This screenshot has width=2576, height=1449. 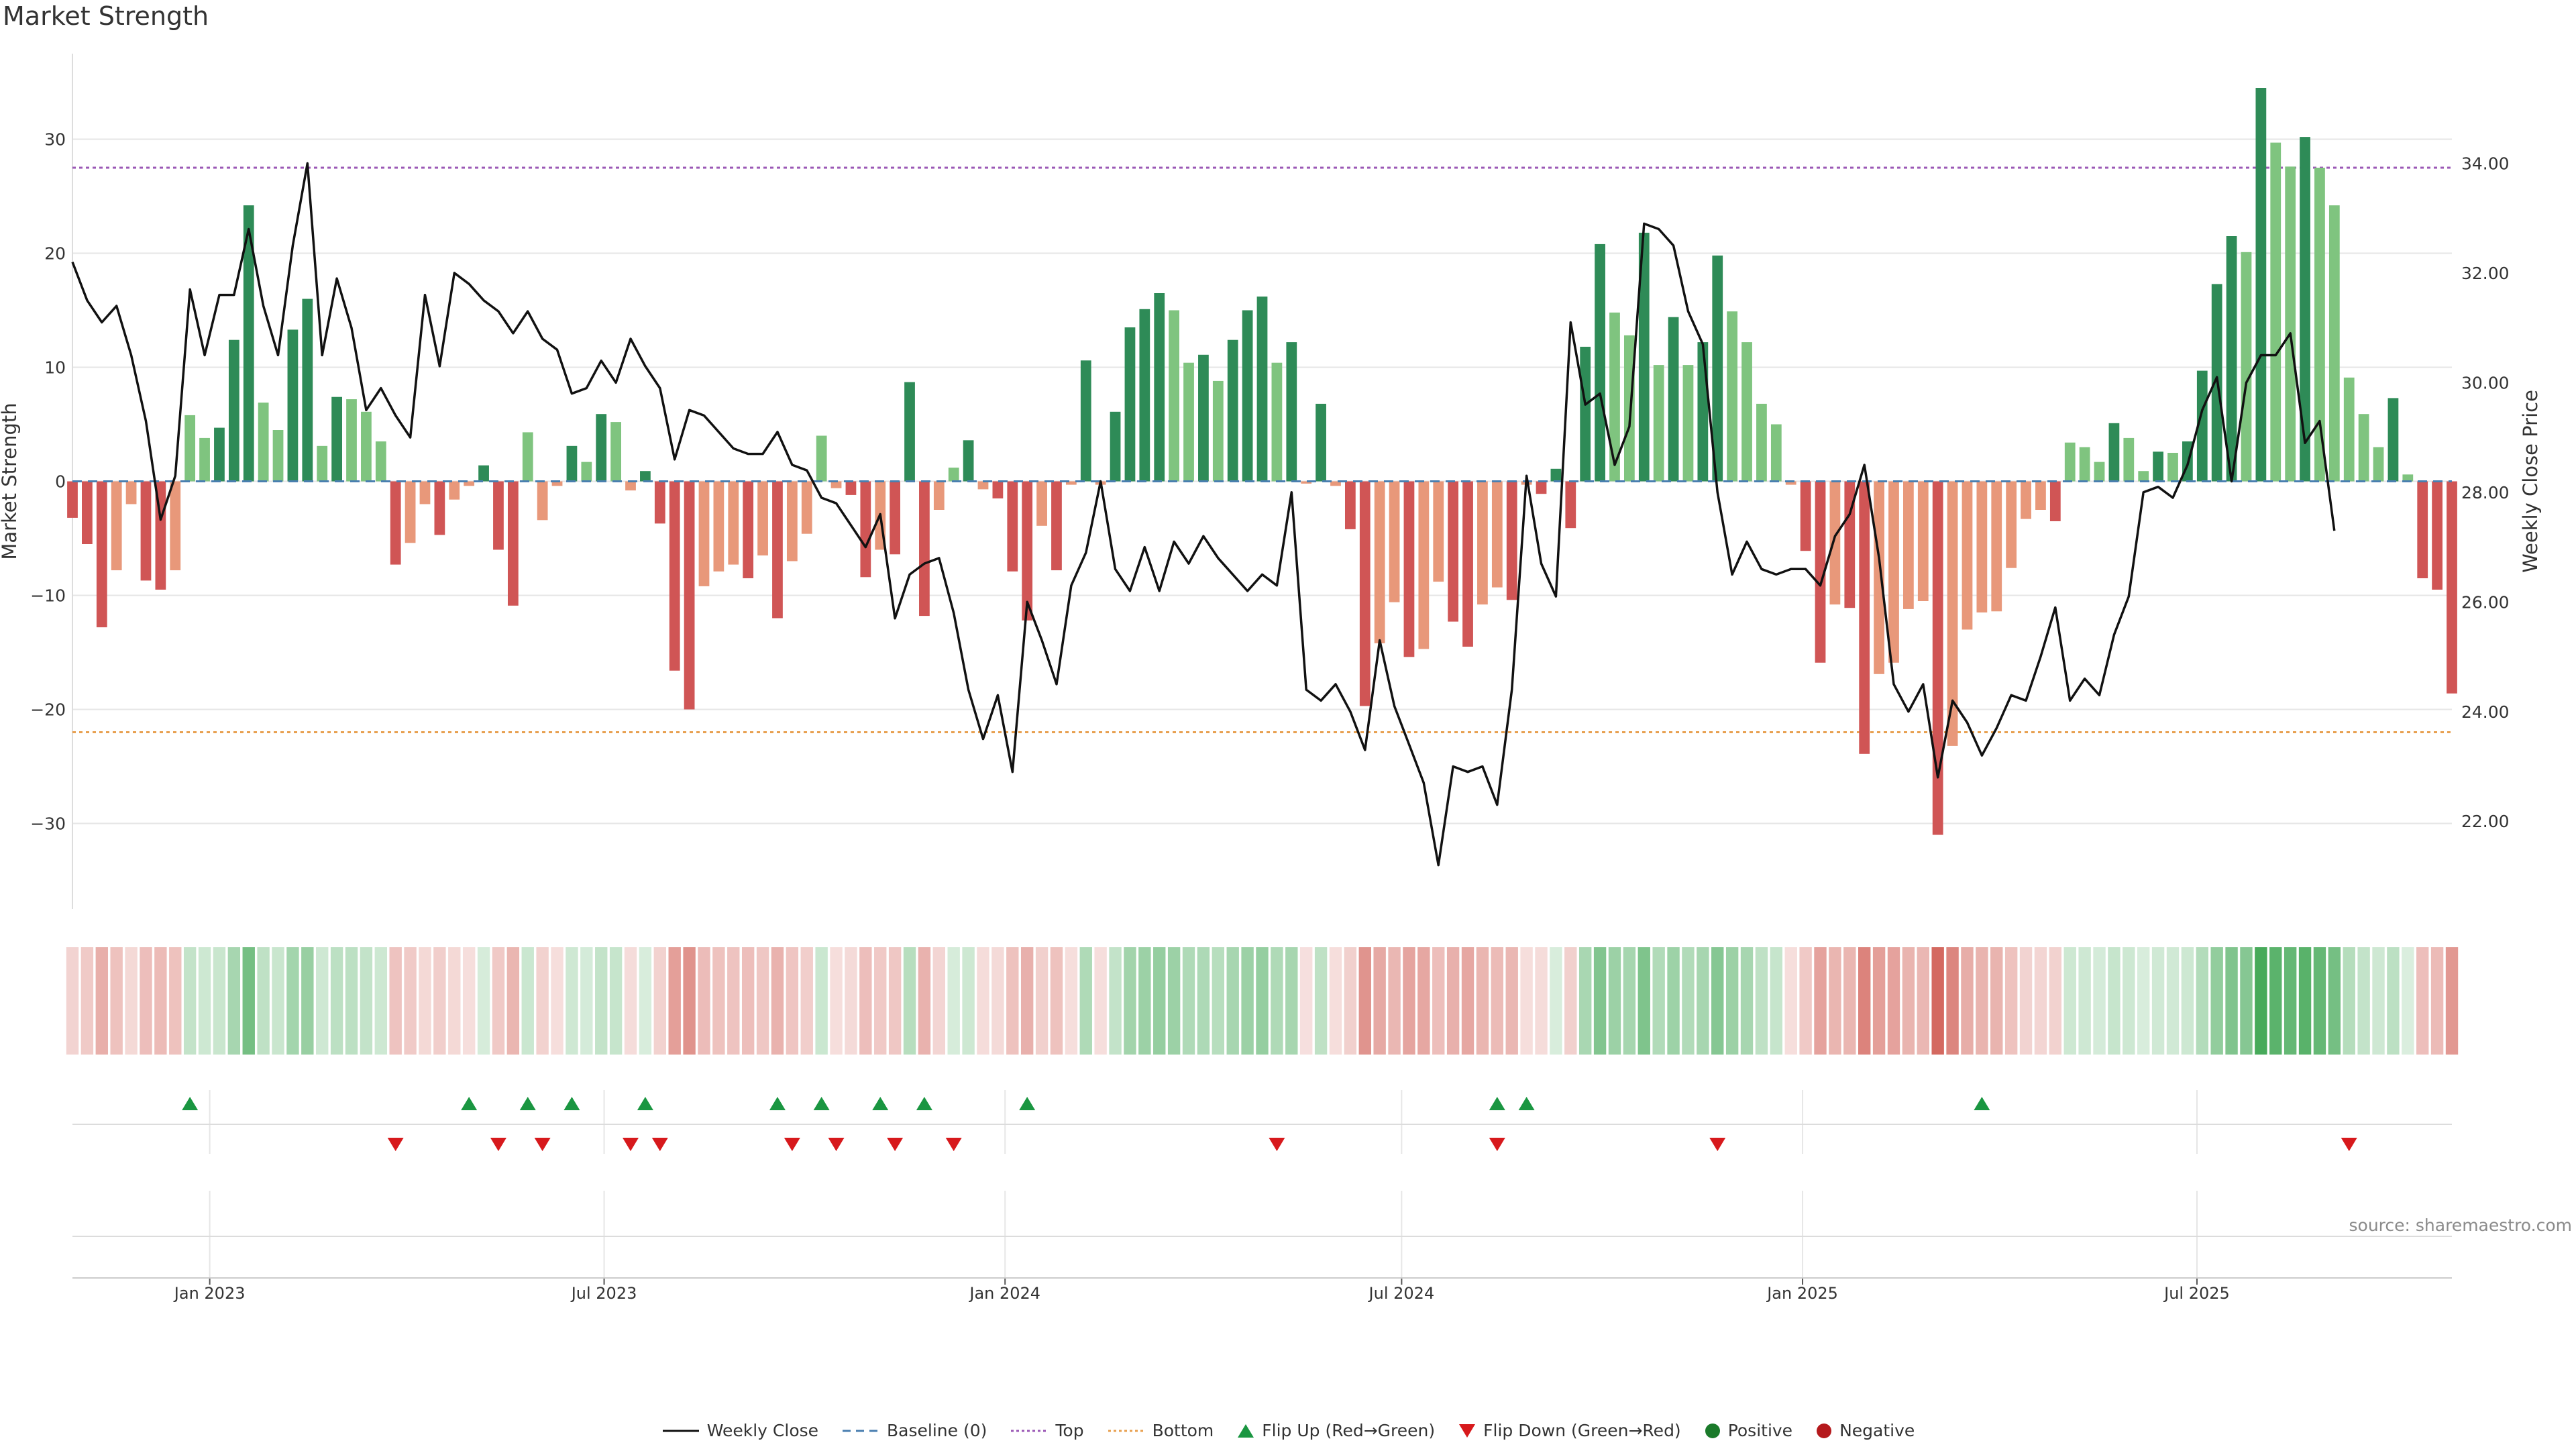 What do you see at coordinates (1877, 1430) in the screenshot?
I see `legend-label: Negative` at bounding box center [1877, 1430].